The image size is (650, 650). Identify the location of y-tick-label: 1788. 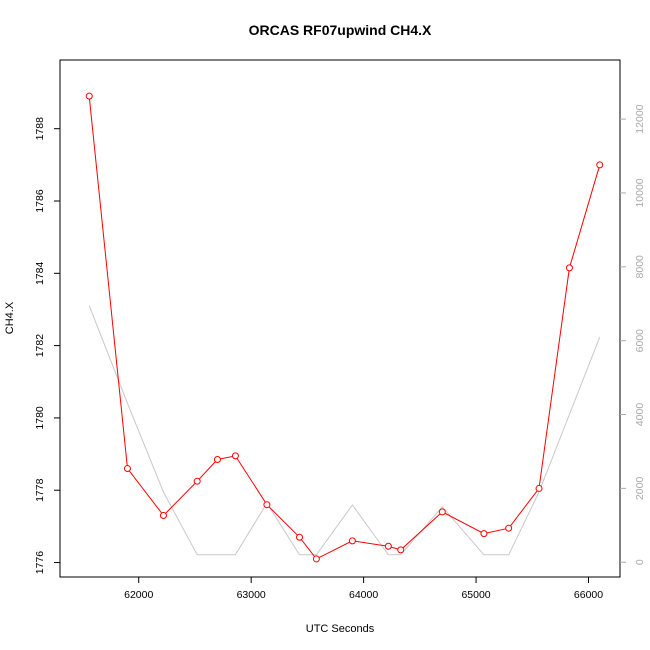
(40, 129).